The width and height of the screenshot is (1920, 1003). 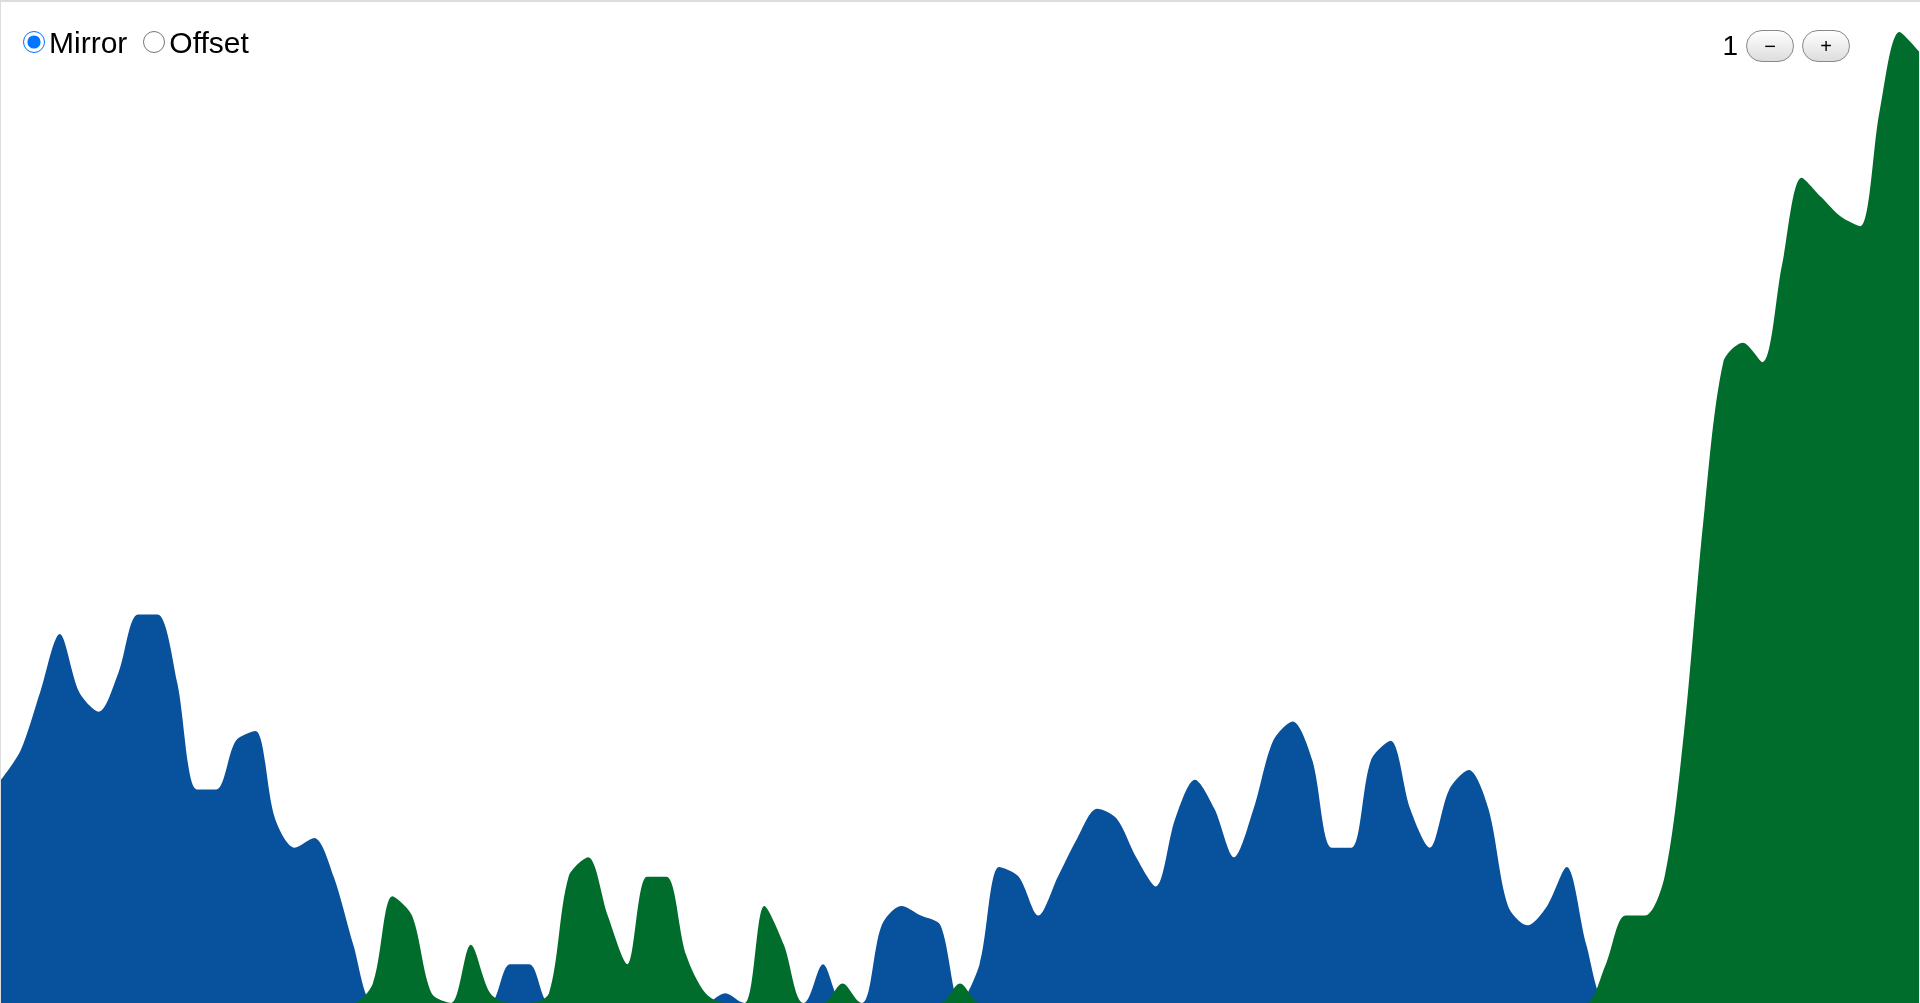 I want to click on button: +, so click(x=1826, y=46).